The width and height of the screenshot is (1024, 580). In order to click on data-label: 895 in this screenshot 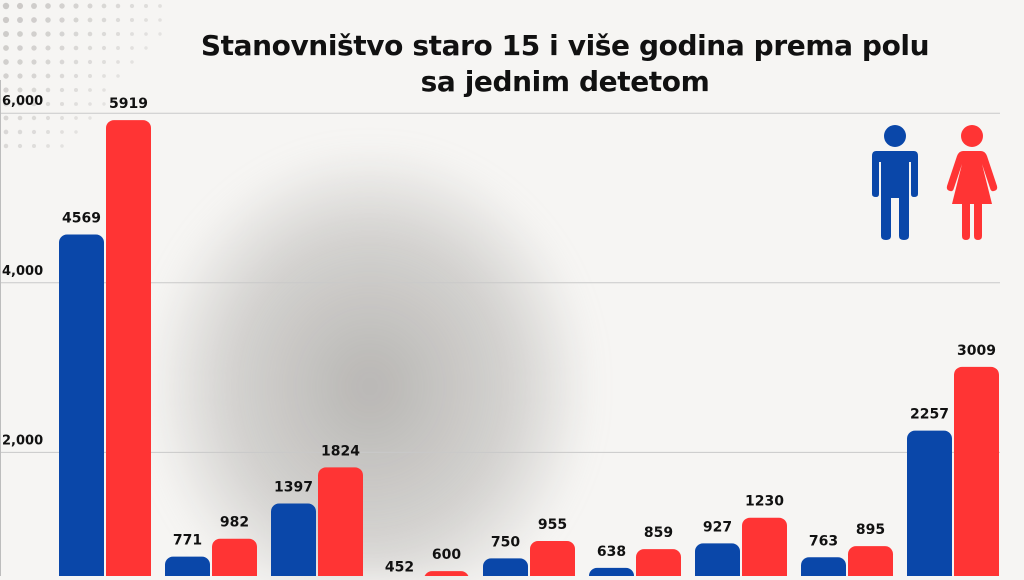, I will do `click(870, 530)`.